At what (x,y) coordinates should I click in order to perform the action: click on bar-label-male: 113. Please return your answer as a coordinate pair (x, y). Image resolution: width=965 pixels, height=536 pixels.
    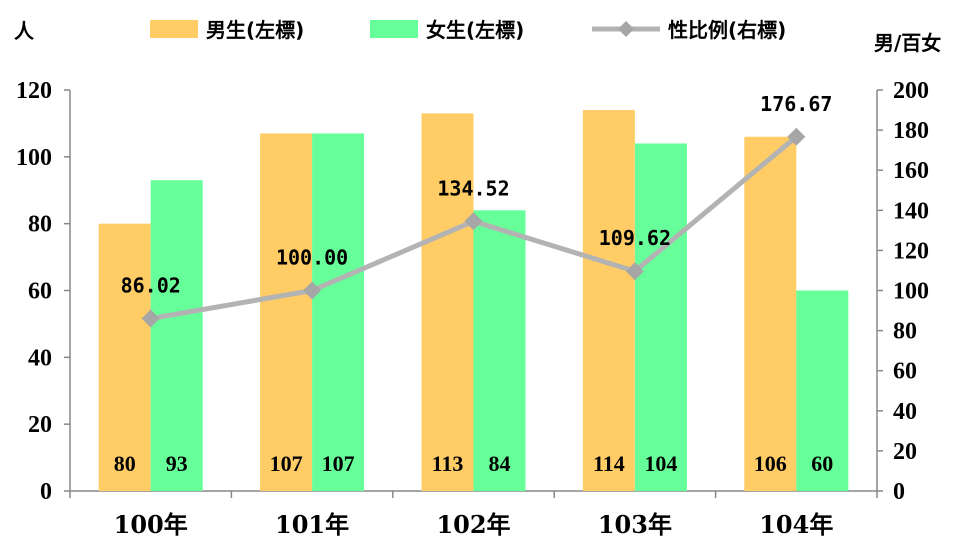
    Looking at the image, I should click on (448, 463).